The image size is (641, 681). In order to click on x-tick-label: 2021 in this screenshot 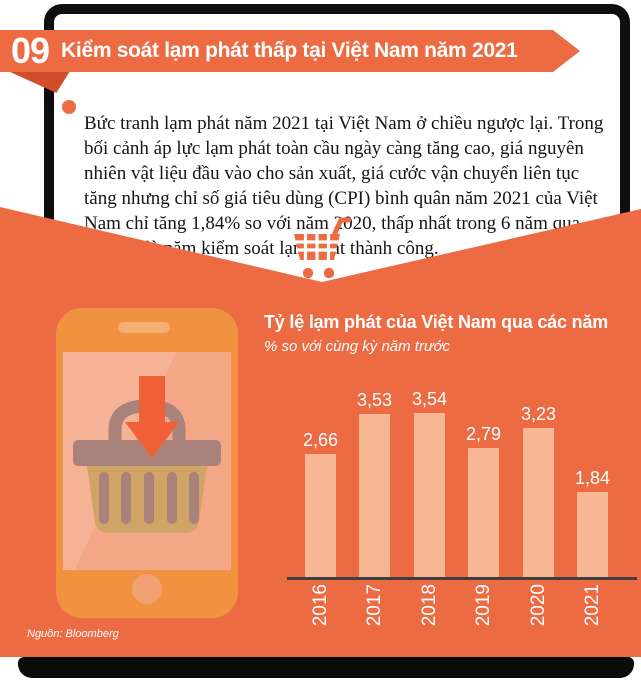, I will do `click(592, 605)`.